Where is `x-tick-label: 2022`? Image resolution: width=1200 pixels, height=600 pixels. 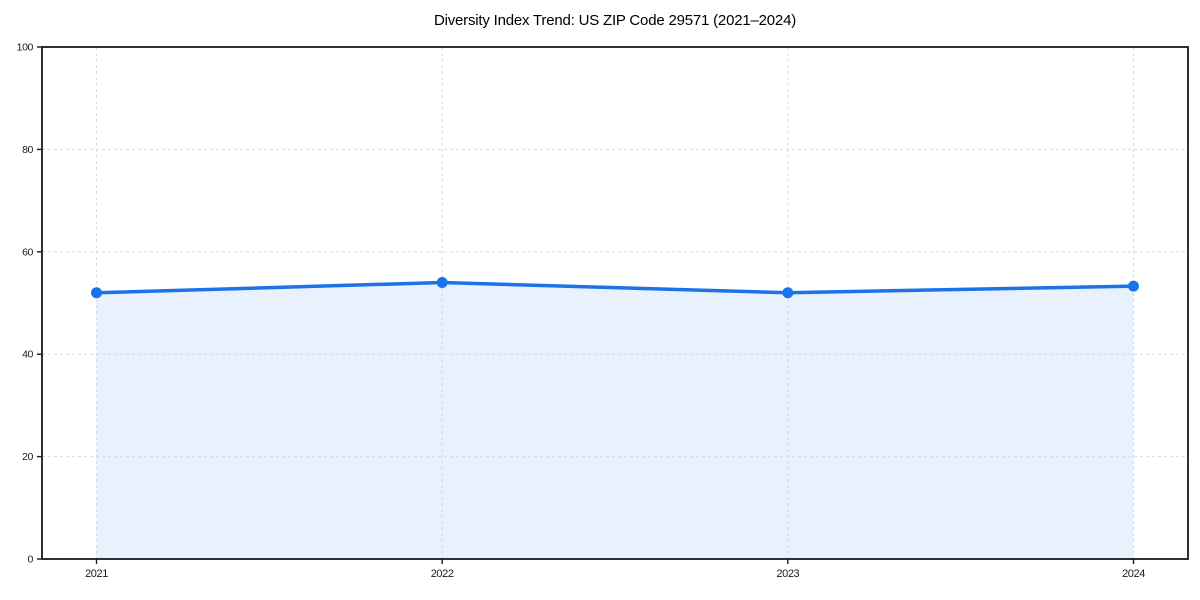
x-tick-label: 2022 is located at coordinates (442, 574).